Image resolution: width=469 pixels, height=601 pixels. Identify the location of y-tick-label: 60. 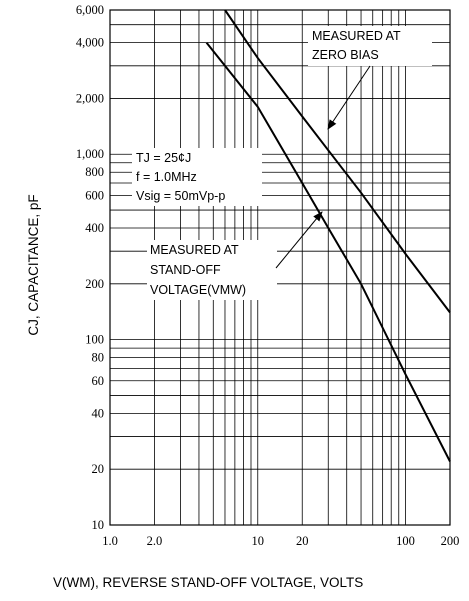
(98, 381).